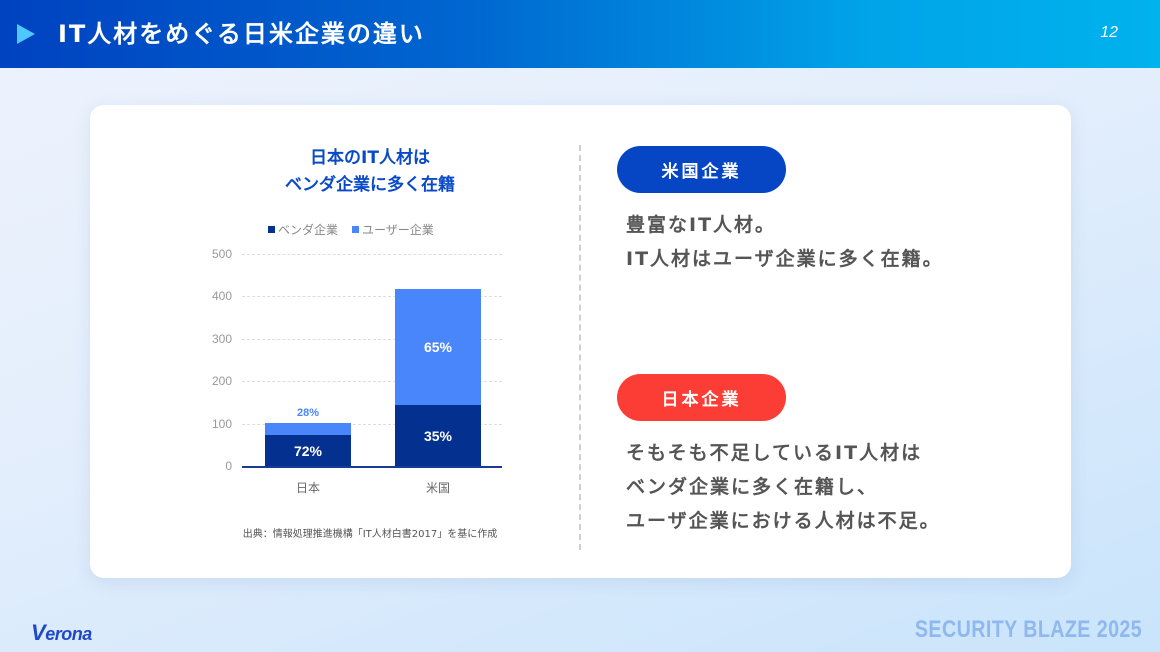 Image resolution: width=1160 pixels, height=652 pixels. What do you see at coordinates (580, 34) in the screenshot?
I see `slide-header: IT人材をめぐる日米企業の違い 12` at bounding box center [580, 34].